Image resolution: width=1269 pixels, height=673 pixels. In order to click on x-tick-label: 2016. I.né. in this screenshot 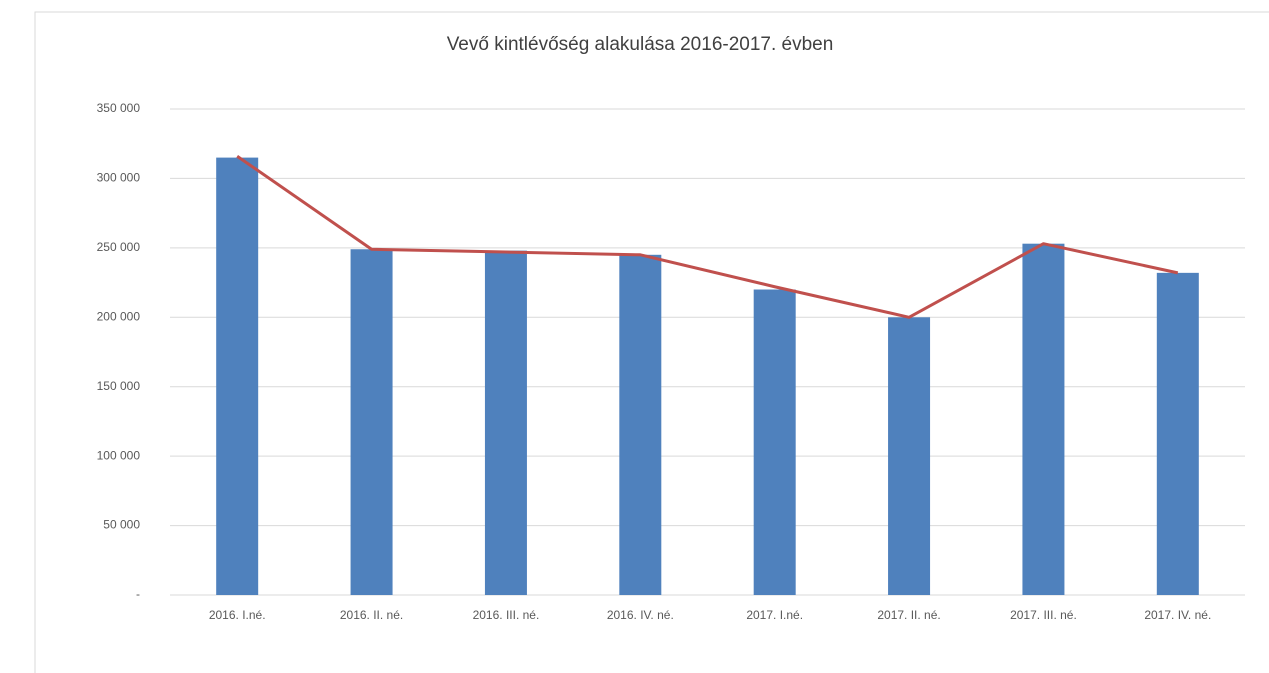, I will do `click(237, 615)`.